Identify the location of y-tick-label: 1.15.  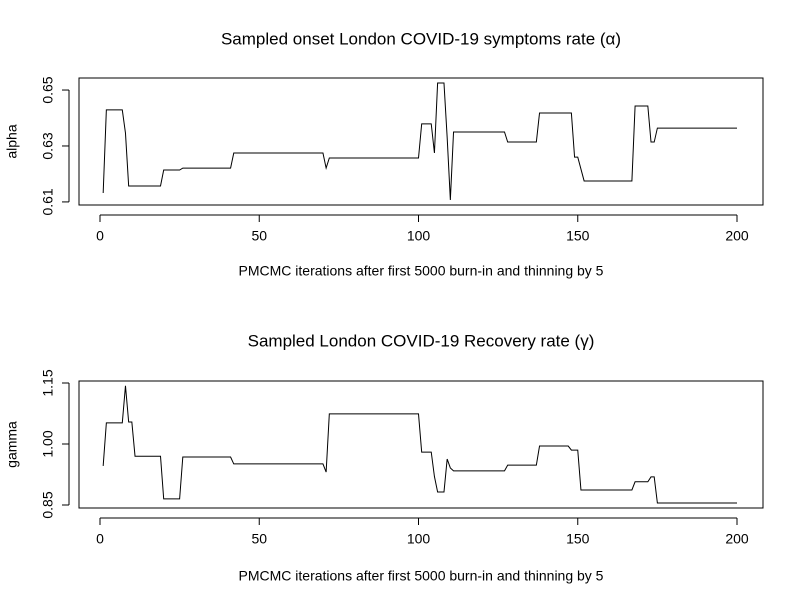
(48, 382).